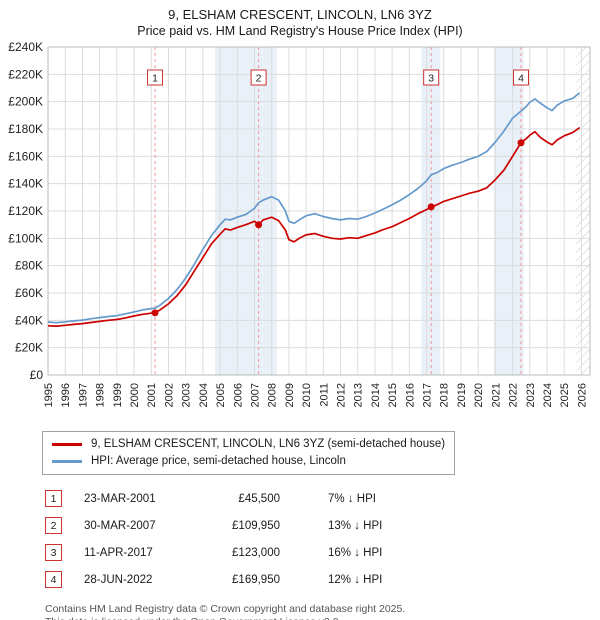 The image size is (600, 620). Describe the element at coordinates (25, 156) in the screenshot. I see `svg-text: £160K` at that location.